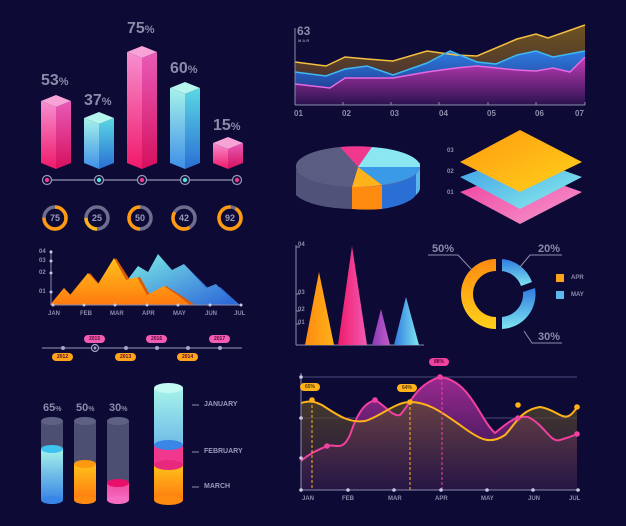 The image size is (626, 526). Describe the element at coordinates (146, 278) in the screenshot. I see `mountain-graphic` at that location.